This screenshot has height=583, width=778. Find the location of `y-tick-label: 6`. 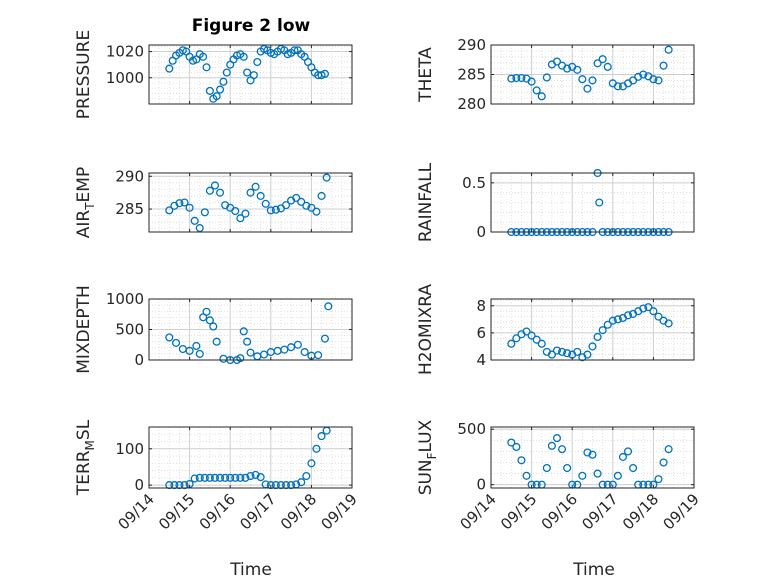

y-tick-label: 6 is located at coordinates (481, 333).